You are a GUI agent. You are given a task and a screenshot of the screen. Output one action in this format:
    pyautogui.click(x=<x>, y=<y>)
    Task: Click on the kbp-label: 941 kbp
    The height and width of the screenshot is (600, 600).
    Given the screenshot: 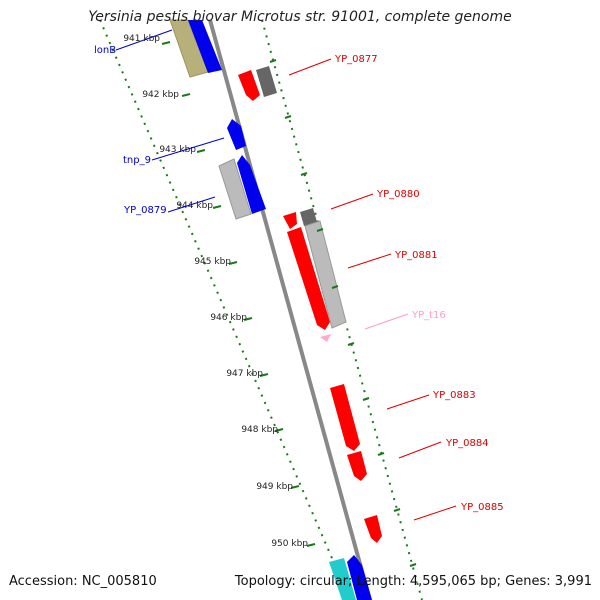 What is the action you would take?
    pyautogui.click(x=141, y=39)
    